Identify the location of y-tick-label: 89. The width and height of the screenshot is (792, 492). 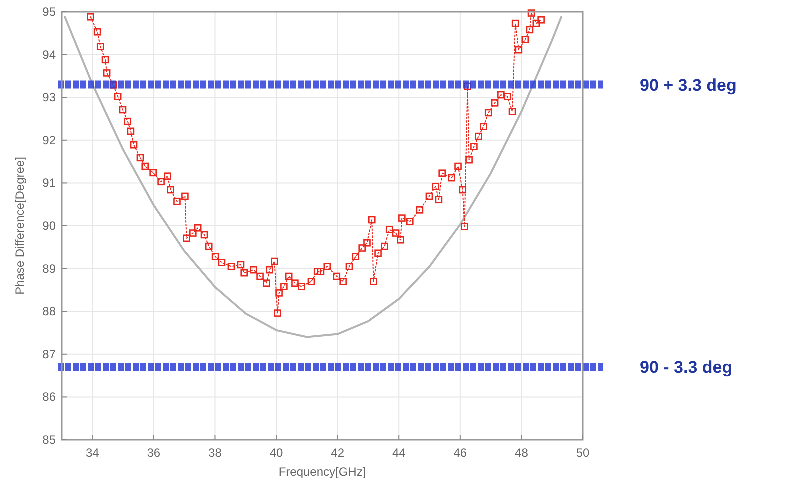
(49, 269).